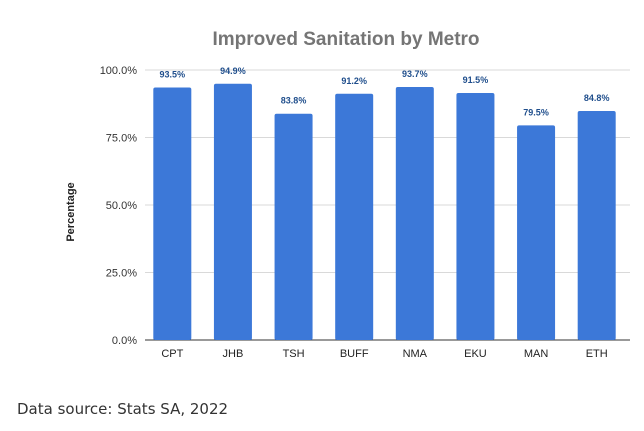  Describe the element at coordinates (232, 212) in the screenshot. I see `bar-jhb` at that location.